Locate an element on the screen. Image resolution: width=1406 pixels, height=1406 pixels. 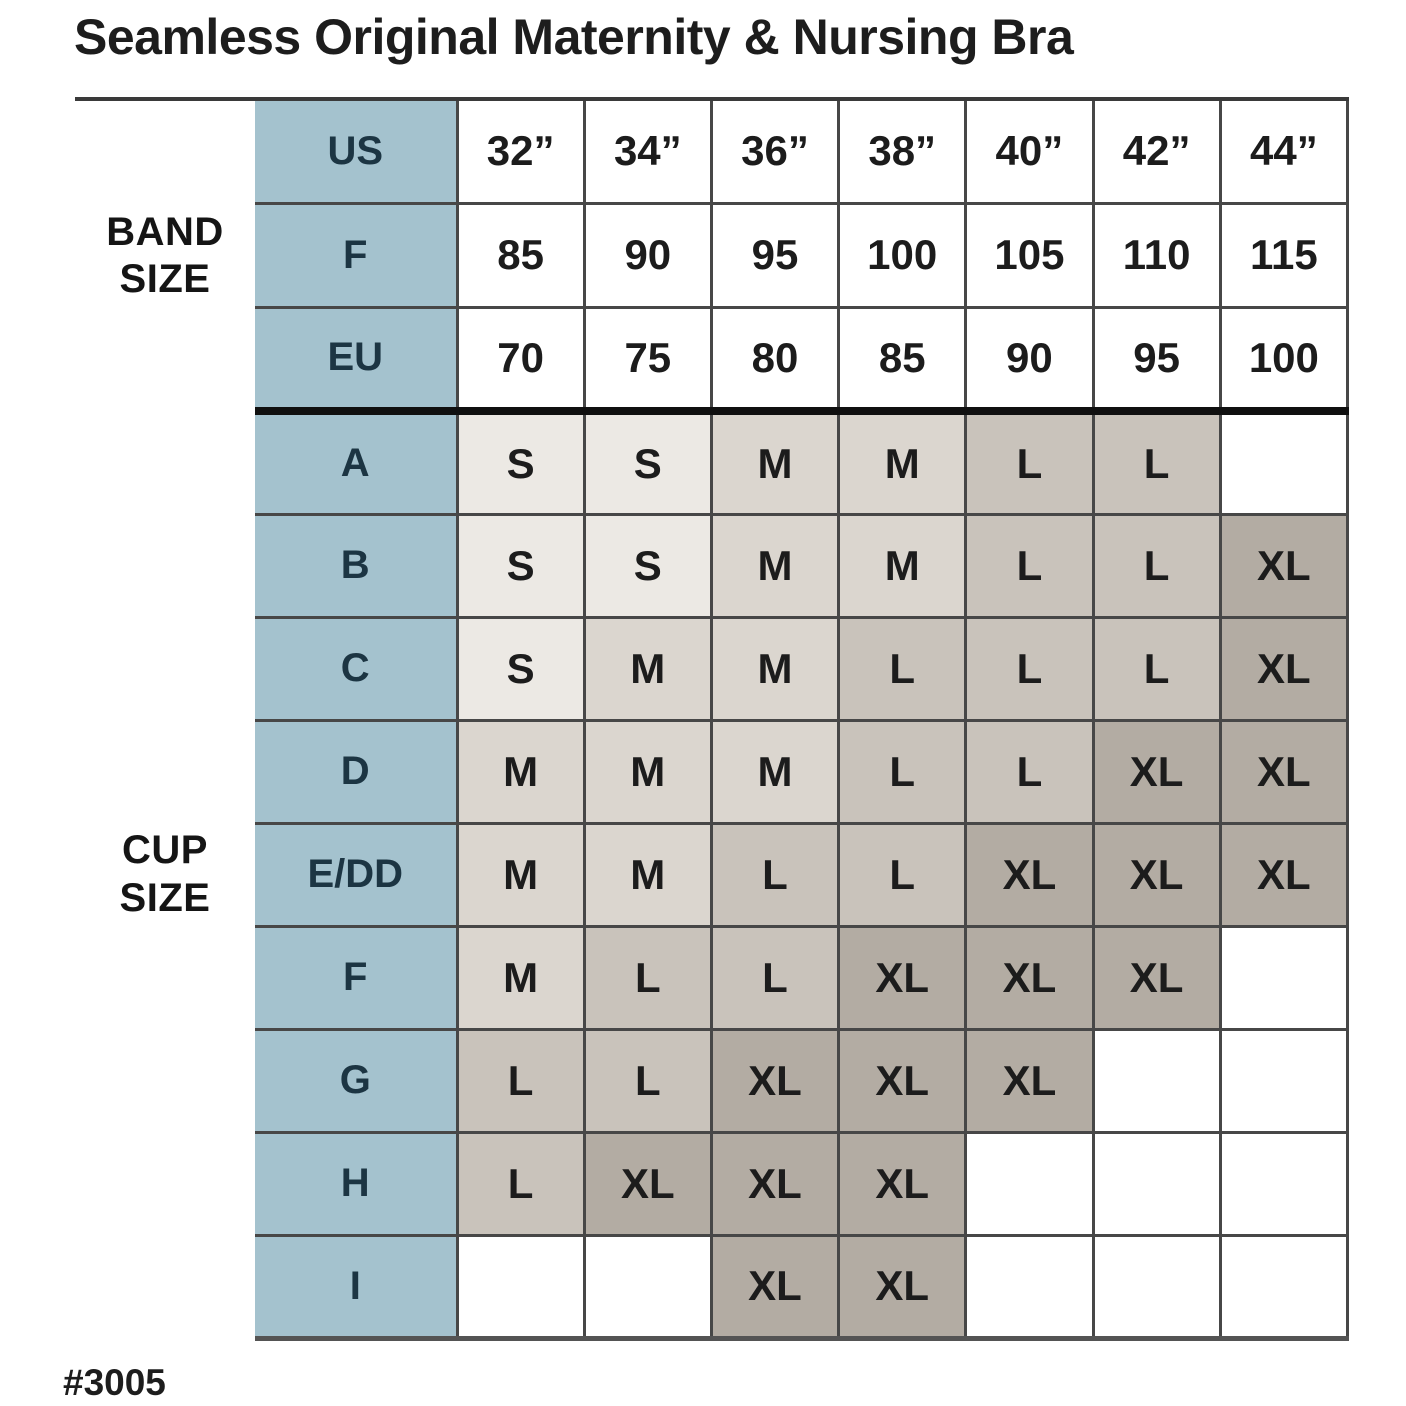
row-label-d: D is located at coordinates (357, 771).